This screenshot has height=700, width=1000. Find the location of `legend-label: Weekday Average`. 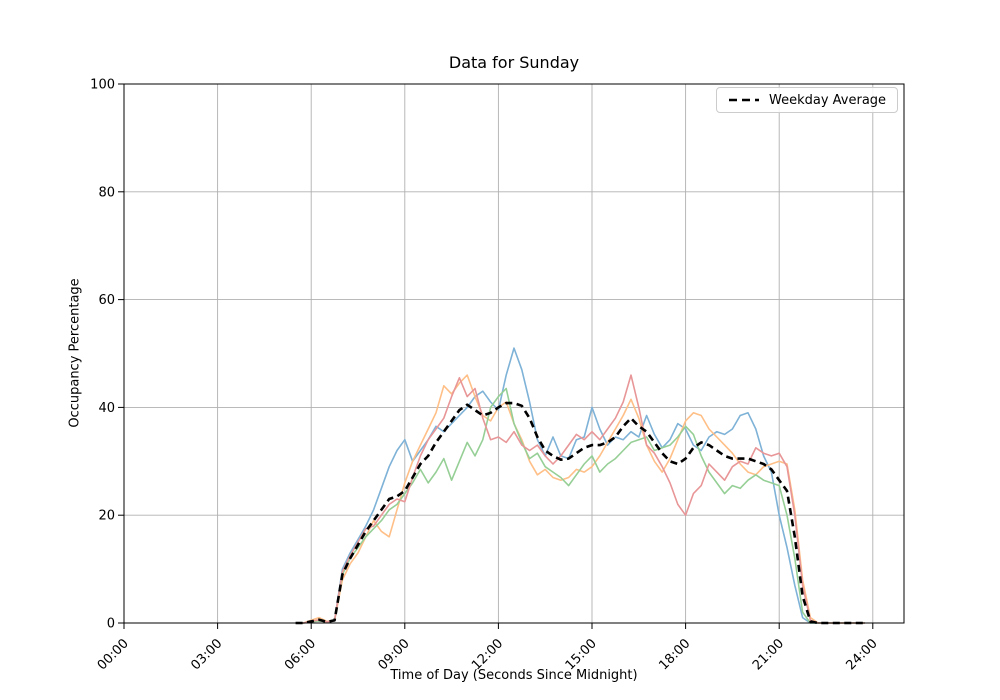

legend-label: Weekday Average is located at coordinates (828, 100).